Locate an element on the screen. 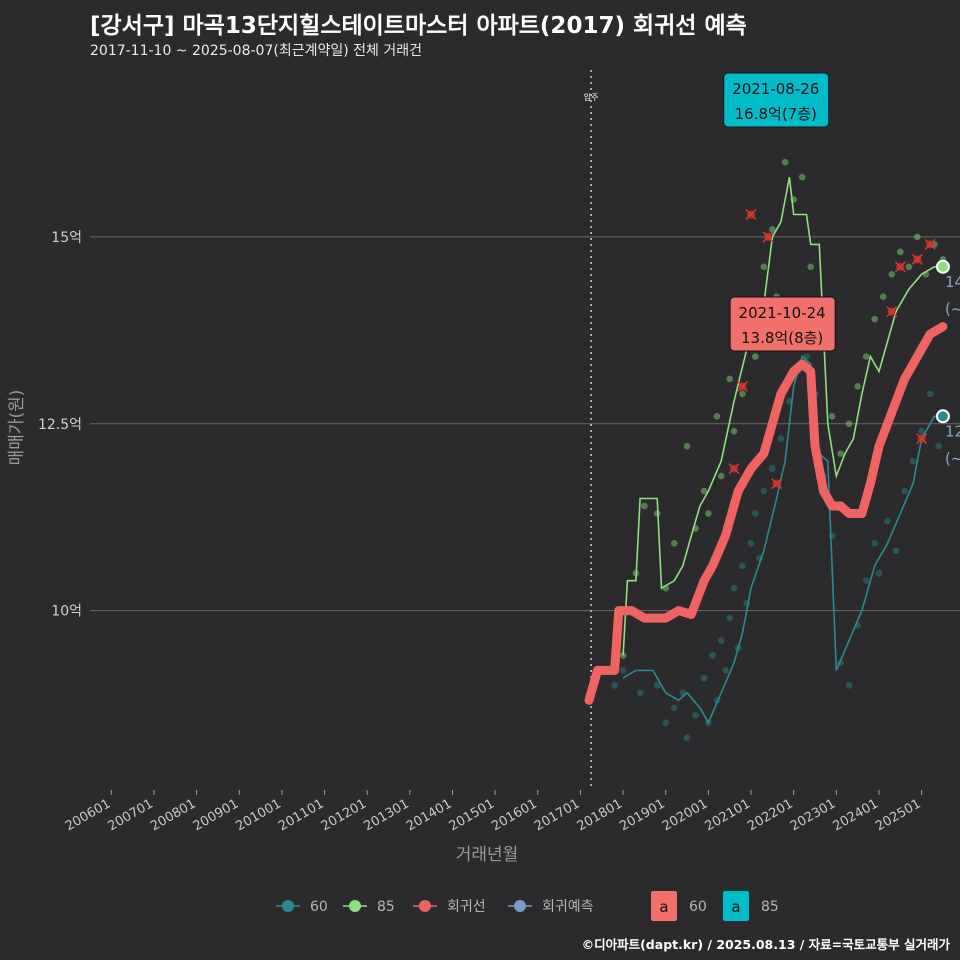  x-tick-label: 202501 is located at coordinates (898, 815).